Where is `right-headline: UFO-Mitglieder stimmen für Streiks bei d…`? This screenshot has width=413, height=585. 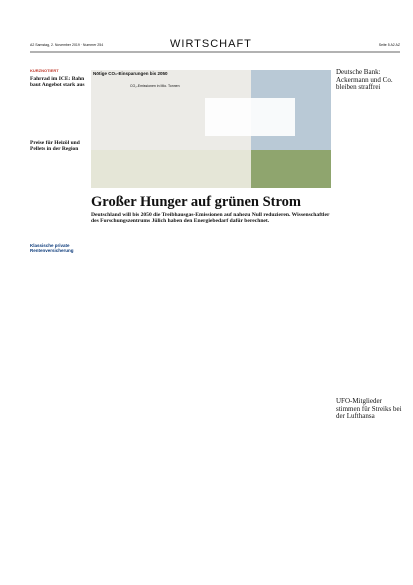
right-headline: UFO-Mitglieder stimmen für Streiks bei d… is located at coordinates (369, 409).